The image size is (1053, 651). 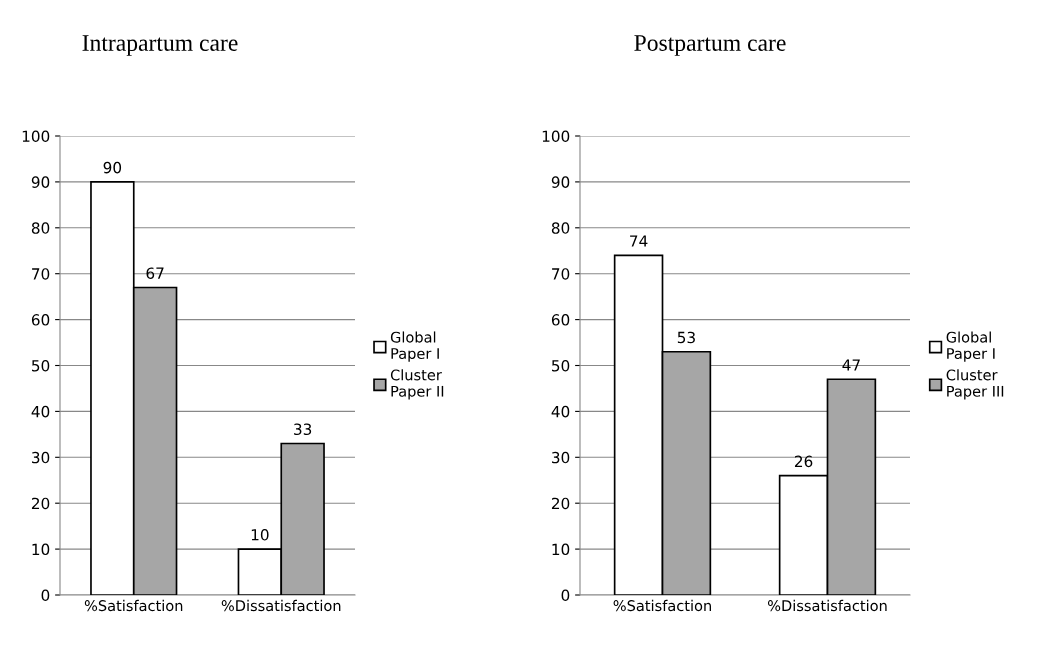 I want to click on data-label: 26, so click(x=803, y=461).